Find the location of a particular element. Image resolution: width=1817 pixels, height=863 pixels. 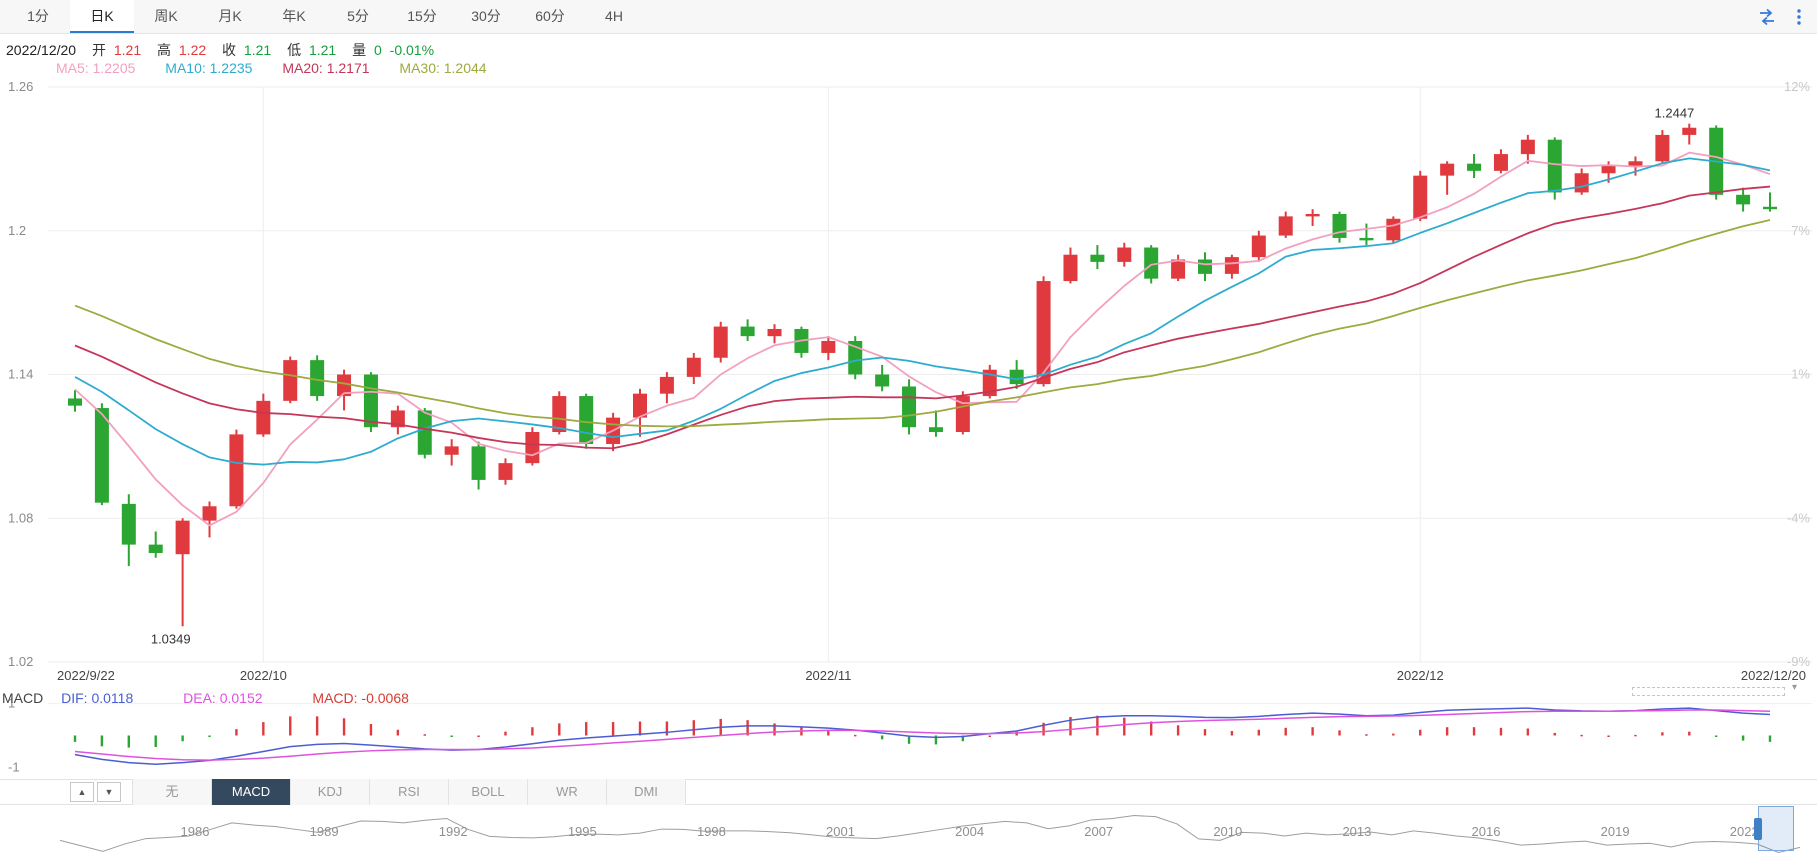

navigator-selection is located at coordinates (1774, 828).